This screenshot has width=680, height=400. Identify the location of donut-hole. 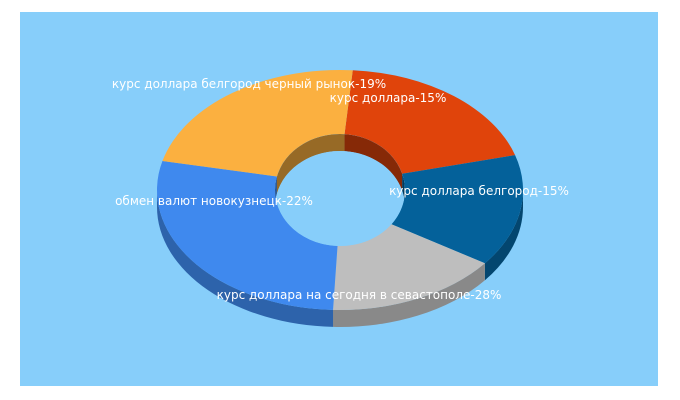
(340, 190).